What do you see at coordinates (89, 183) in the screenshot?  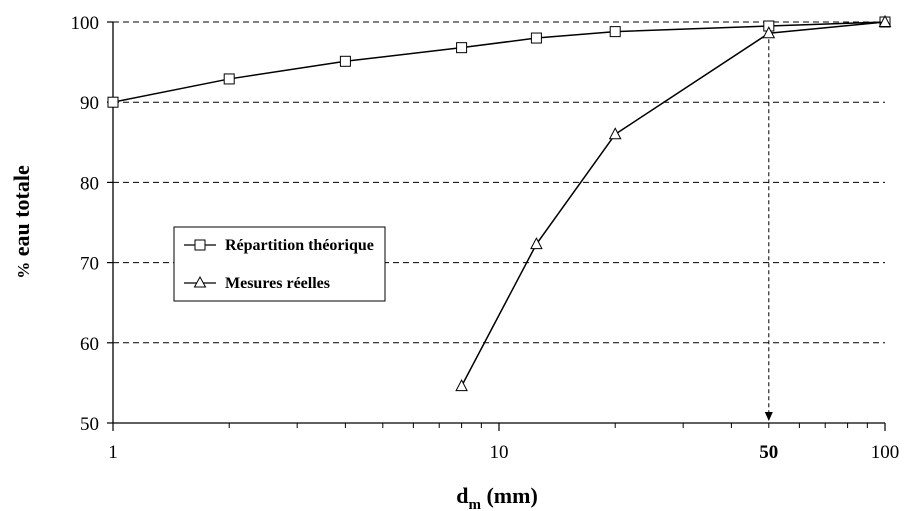 I see `y-tick-label: 80` at bounding box center [89, 183].